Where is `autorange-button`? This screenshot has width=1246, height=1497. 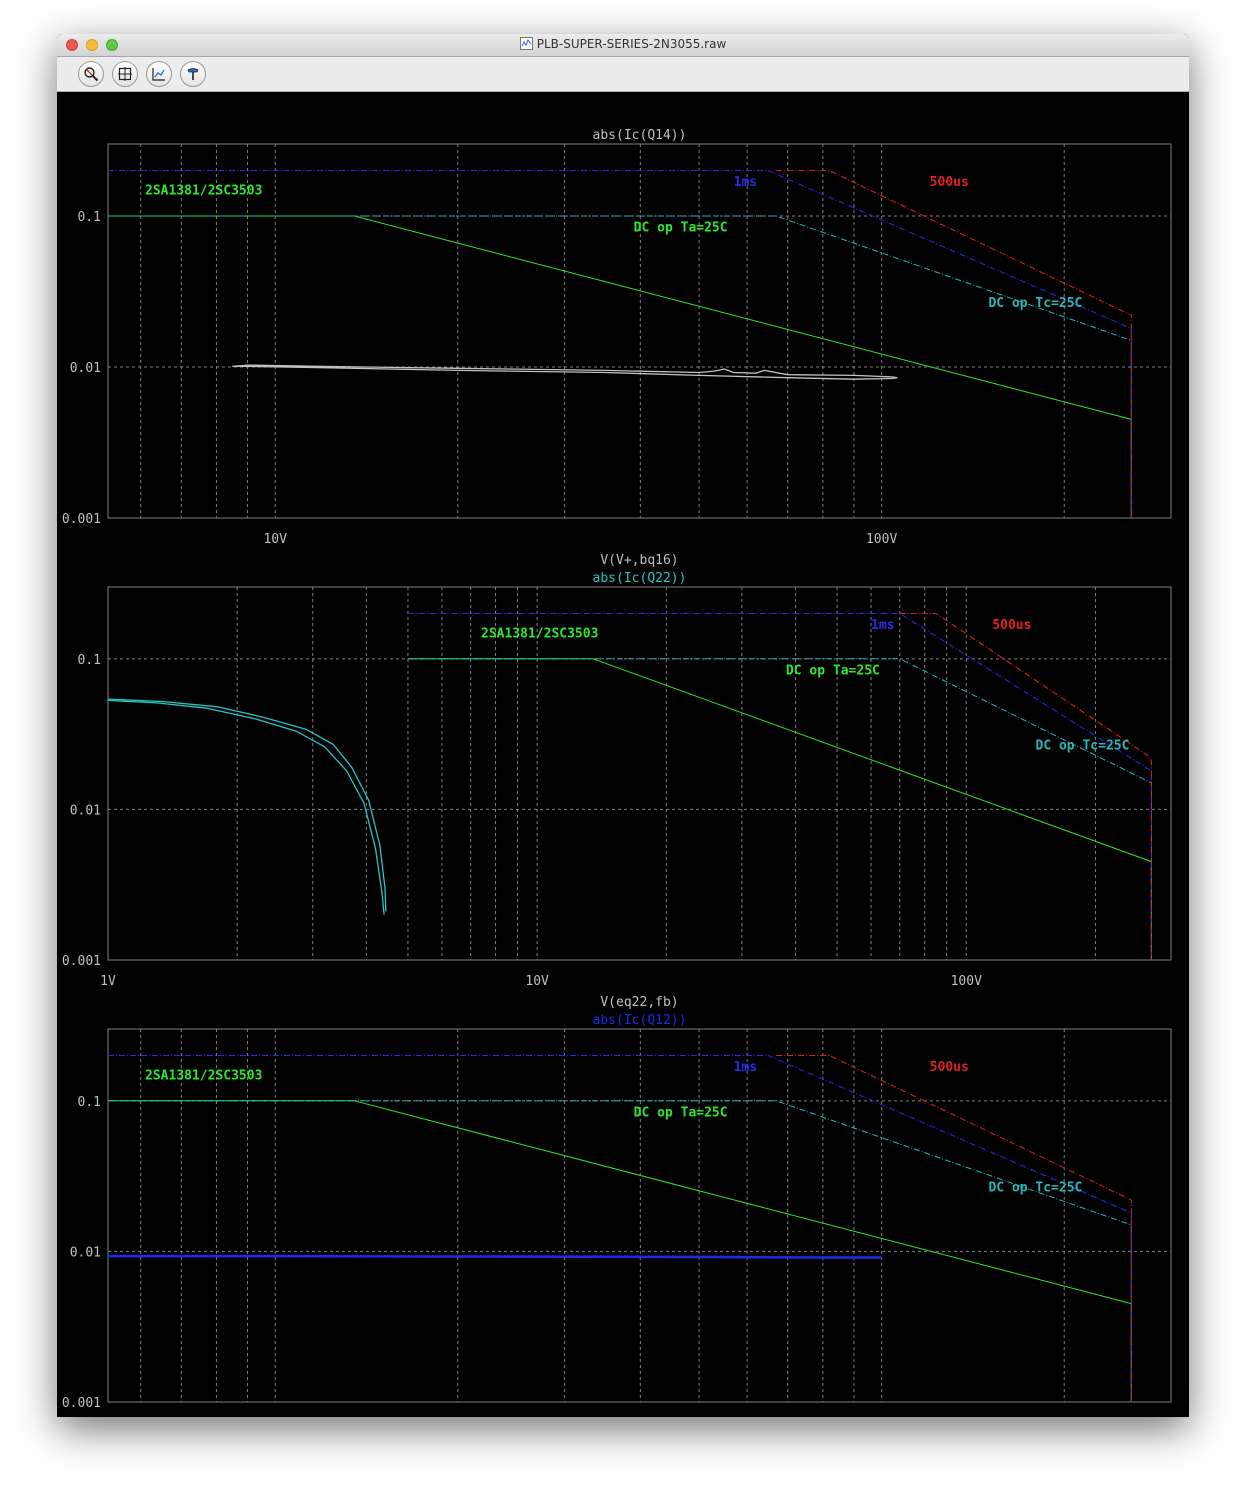
autorange-button is located at coordinates (125, 74).